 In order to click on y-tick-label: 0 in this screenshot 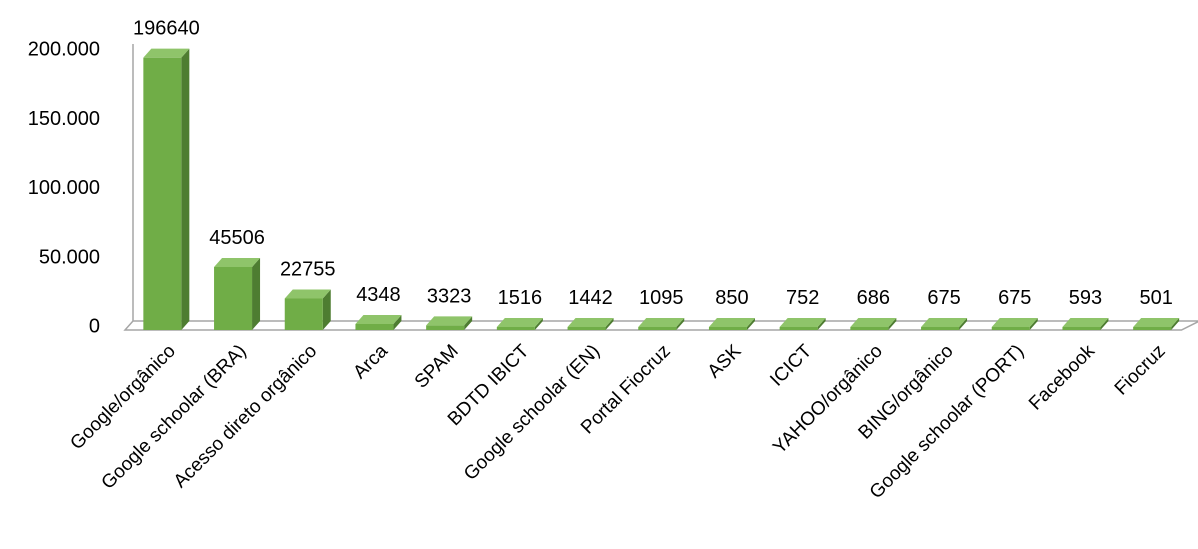, I will do `click(94, 327)`.